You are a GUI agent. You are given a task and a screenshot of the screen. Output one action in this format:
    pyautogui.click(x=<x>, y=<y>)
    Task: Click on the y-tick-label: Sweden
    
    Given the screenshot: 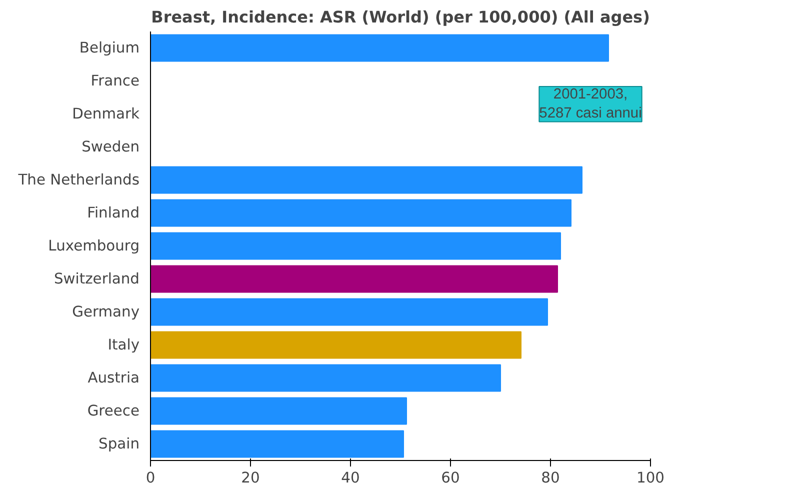 What is the action you would take?
    pyautogui.click(x=111, y=147)
    